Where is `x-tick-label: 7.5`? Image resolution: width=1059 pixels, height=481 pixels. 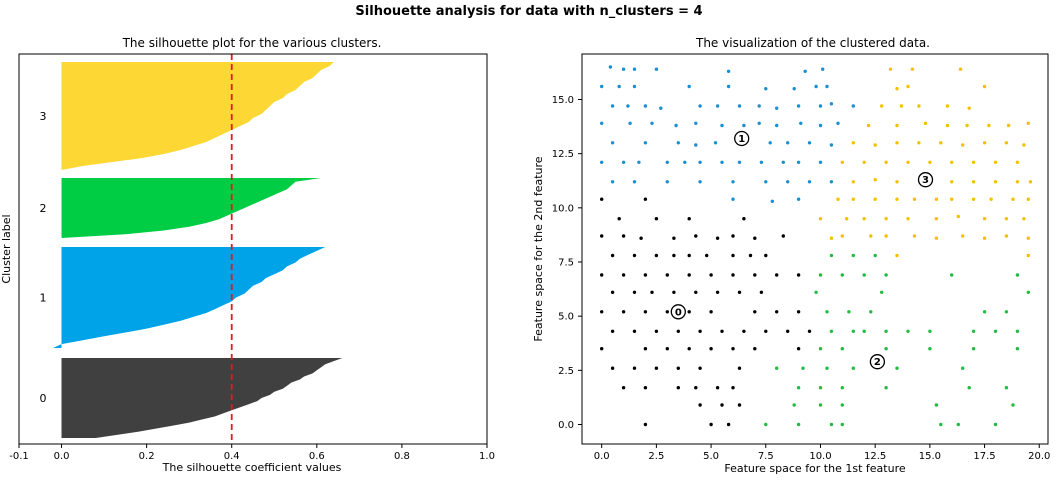 x-tick-label: 7.5 is located at coordinates (766, 456).